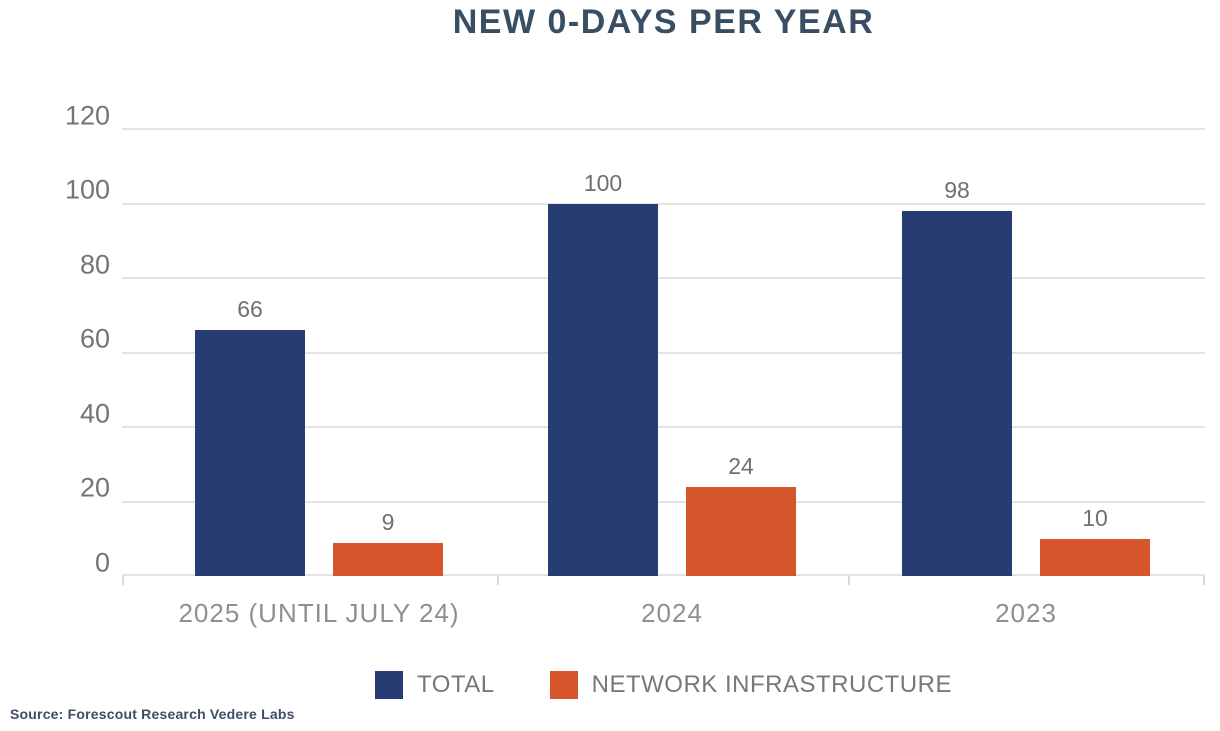 This screenshot has width=1220, height=731. Describe the element at coordinates (94, 413) in the screenshot. I see `y-tick-label-40: 40` at that location.